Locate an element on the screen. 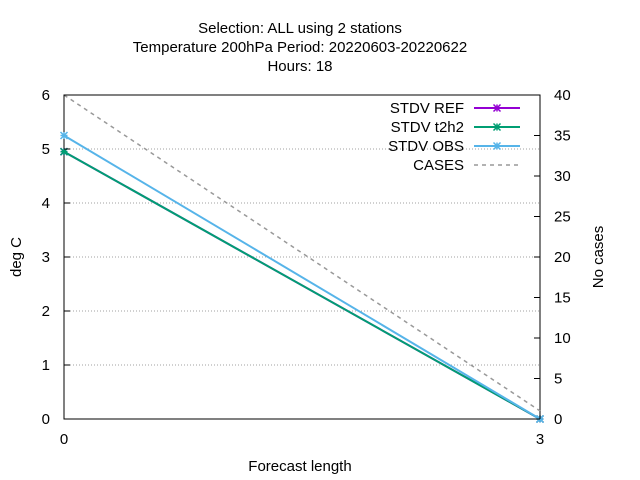  title-line-1: Selection: ALL using 2 stations is located at coordinates (300, 28).